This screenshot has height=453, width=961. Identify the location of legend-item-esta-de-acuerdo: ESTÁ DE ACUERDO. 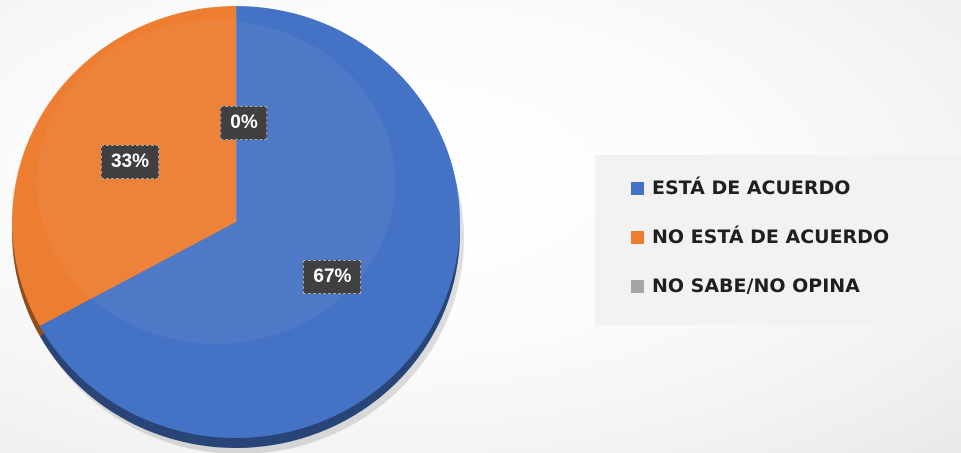
(740, 188).